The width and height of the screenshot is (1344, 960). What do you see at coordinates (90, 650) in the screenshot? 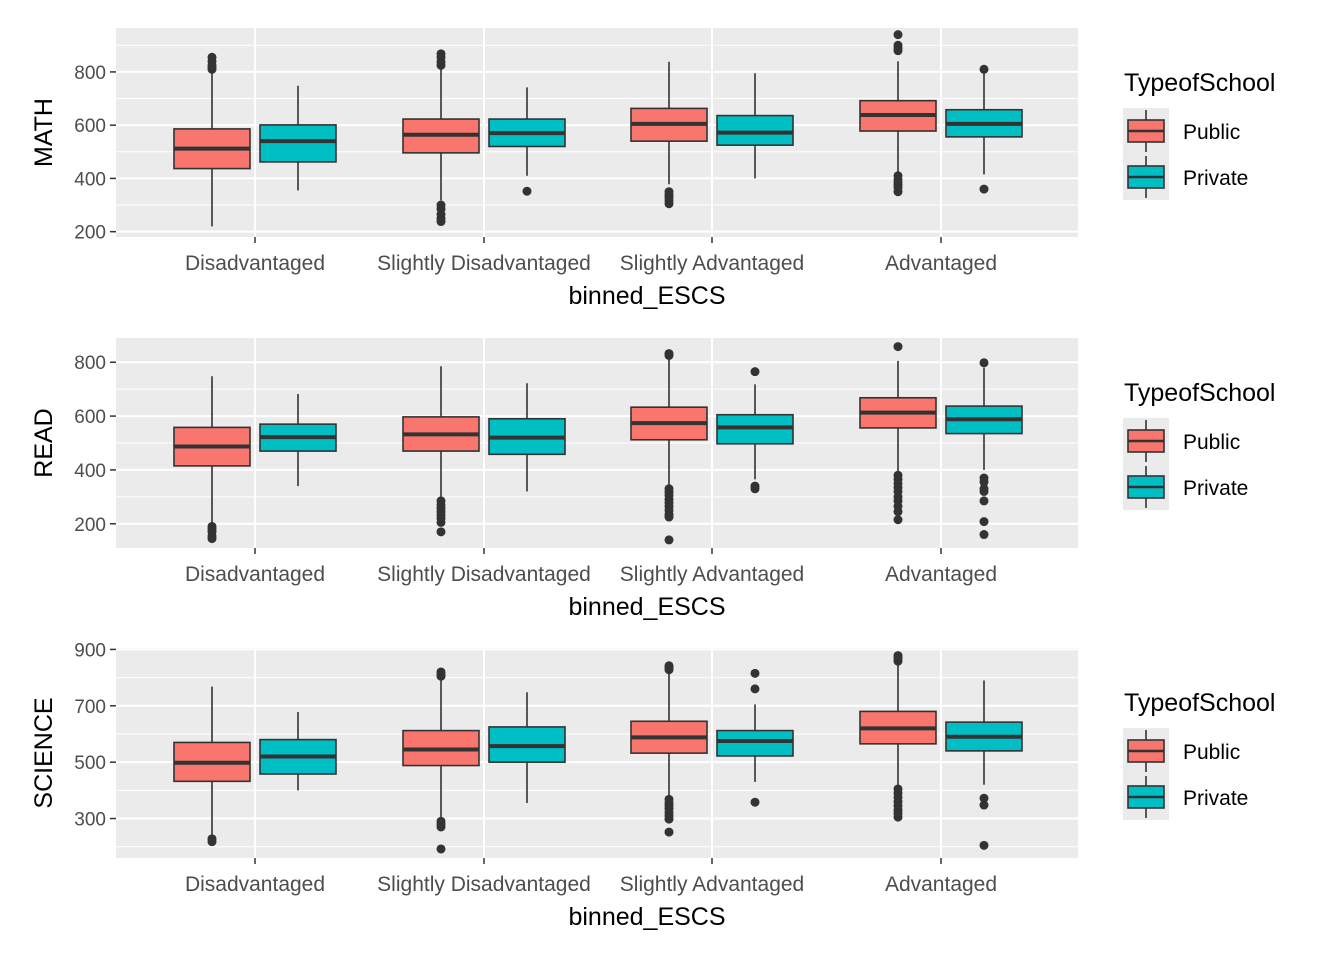
I see `y-tick-label: 900` at bounding box center [90, 650].